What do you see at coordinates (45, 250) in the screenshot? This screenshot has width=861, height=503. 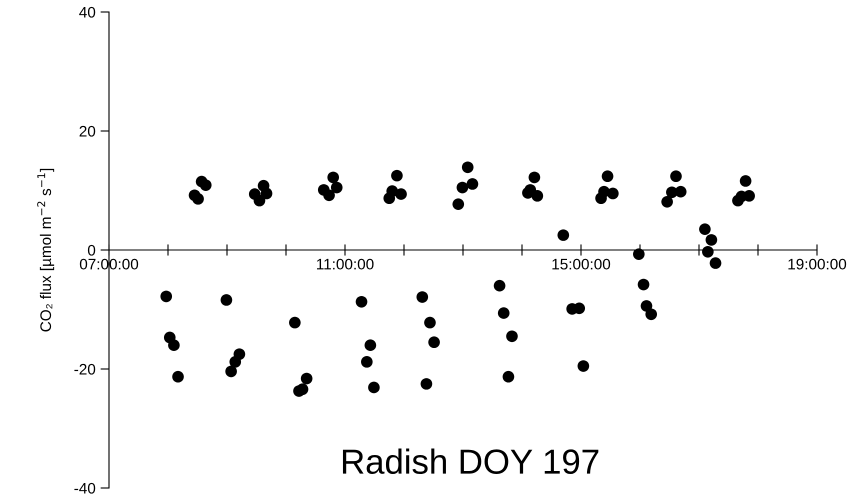 I see `y-axis-title: CO₂ flux [µmol m$^{−2}$ s$^{−1}$]` at bounding box center [45, 250].